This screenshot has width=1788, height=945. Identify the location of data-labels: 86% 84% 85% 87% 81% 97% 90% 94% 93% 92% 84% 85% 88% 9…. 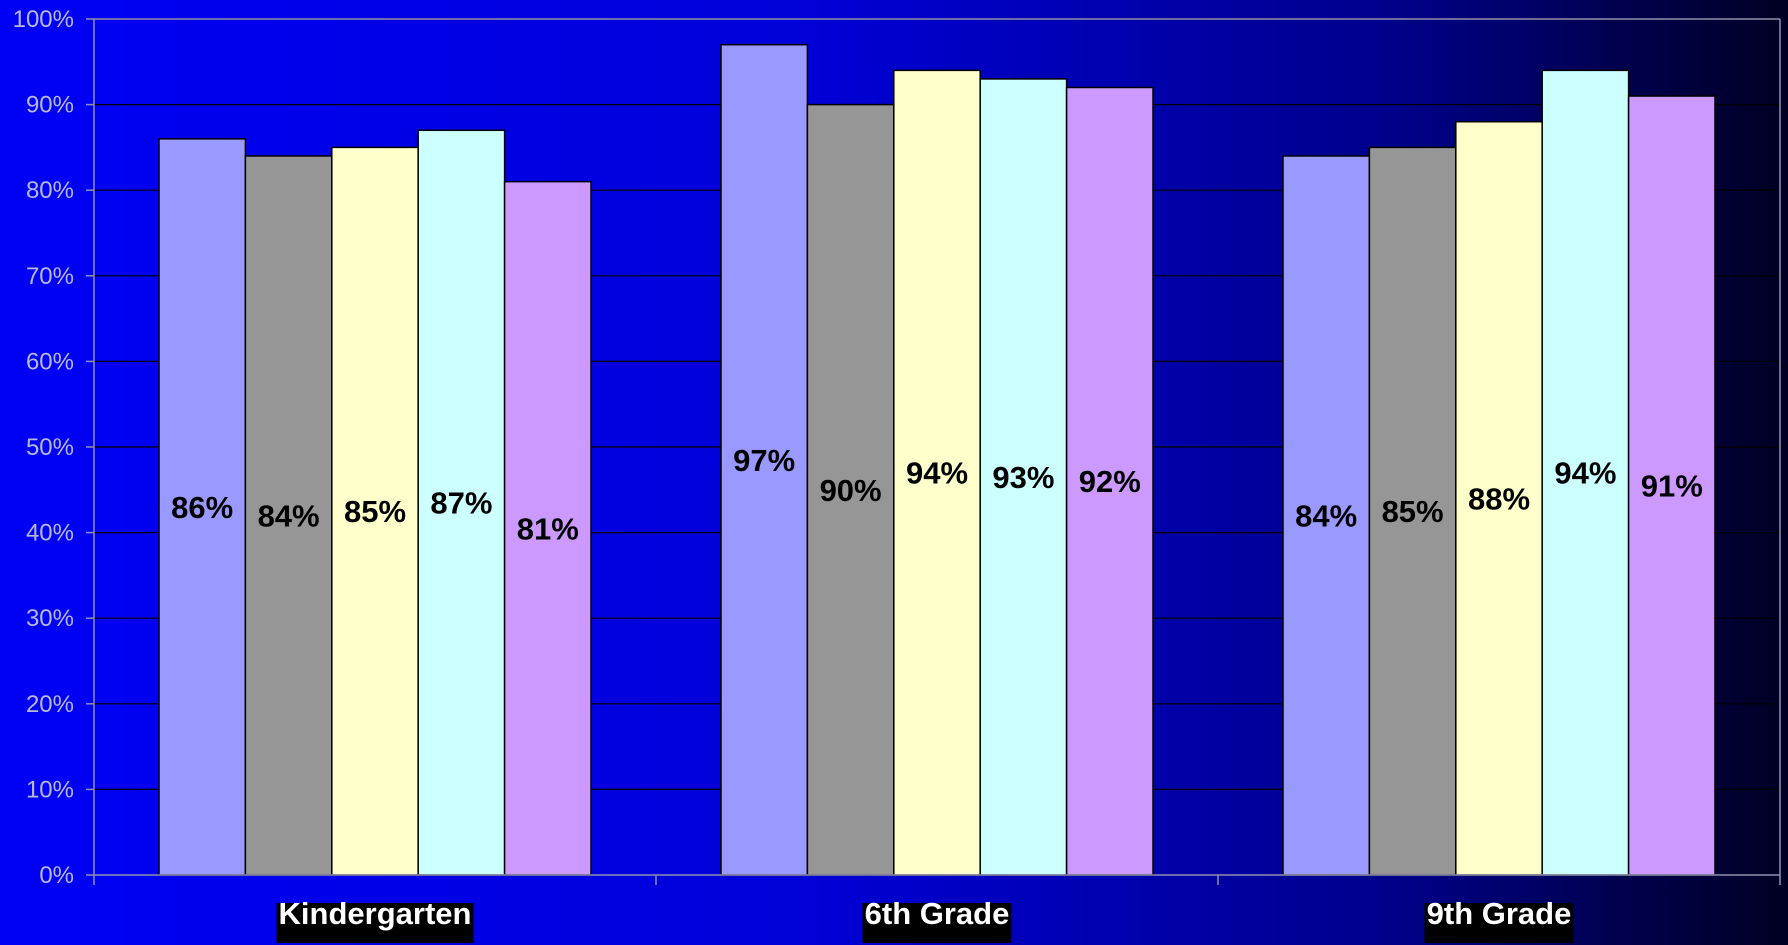
(937, 494).